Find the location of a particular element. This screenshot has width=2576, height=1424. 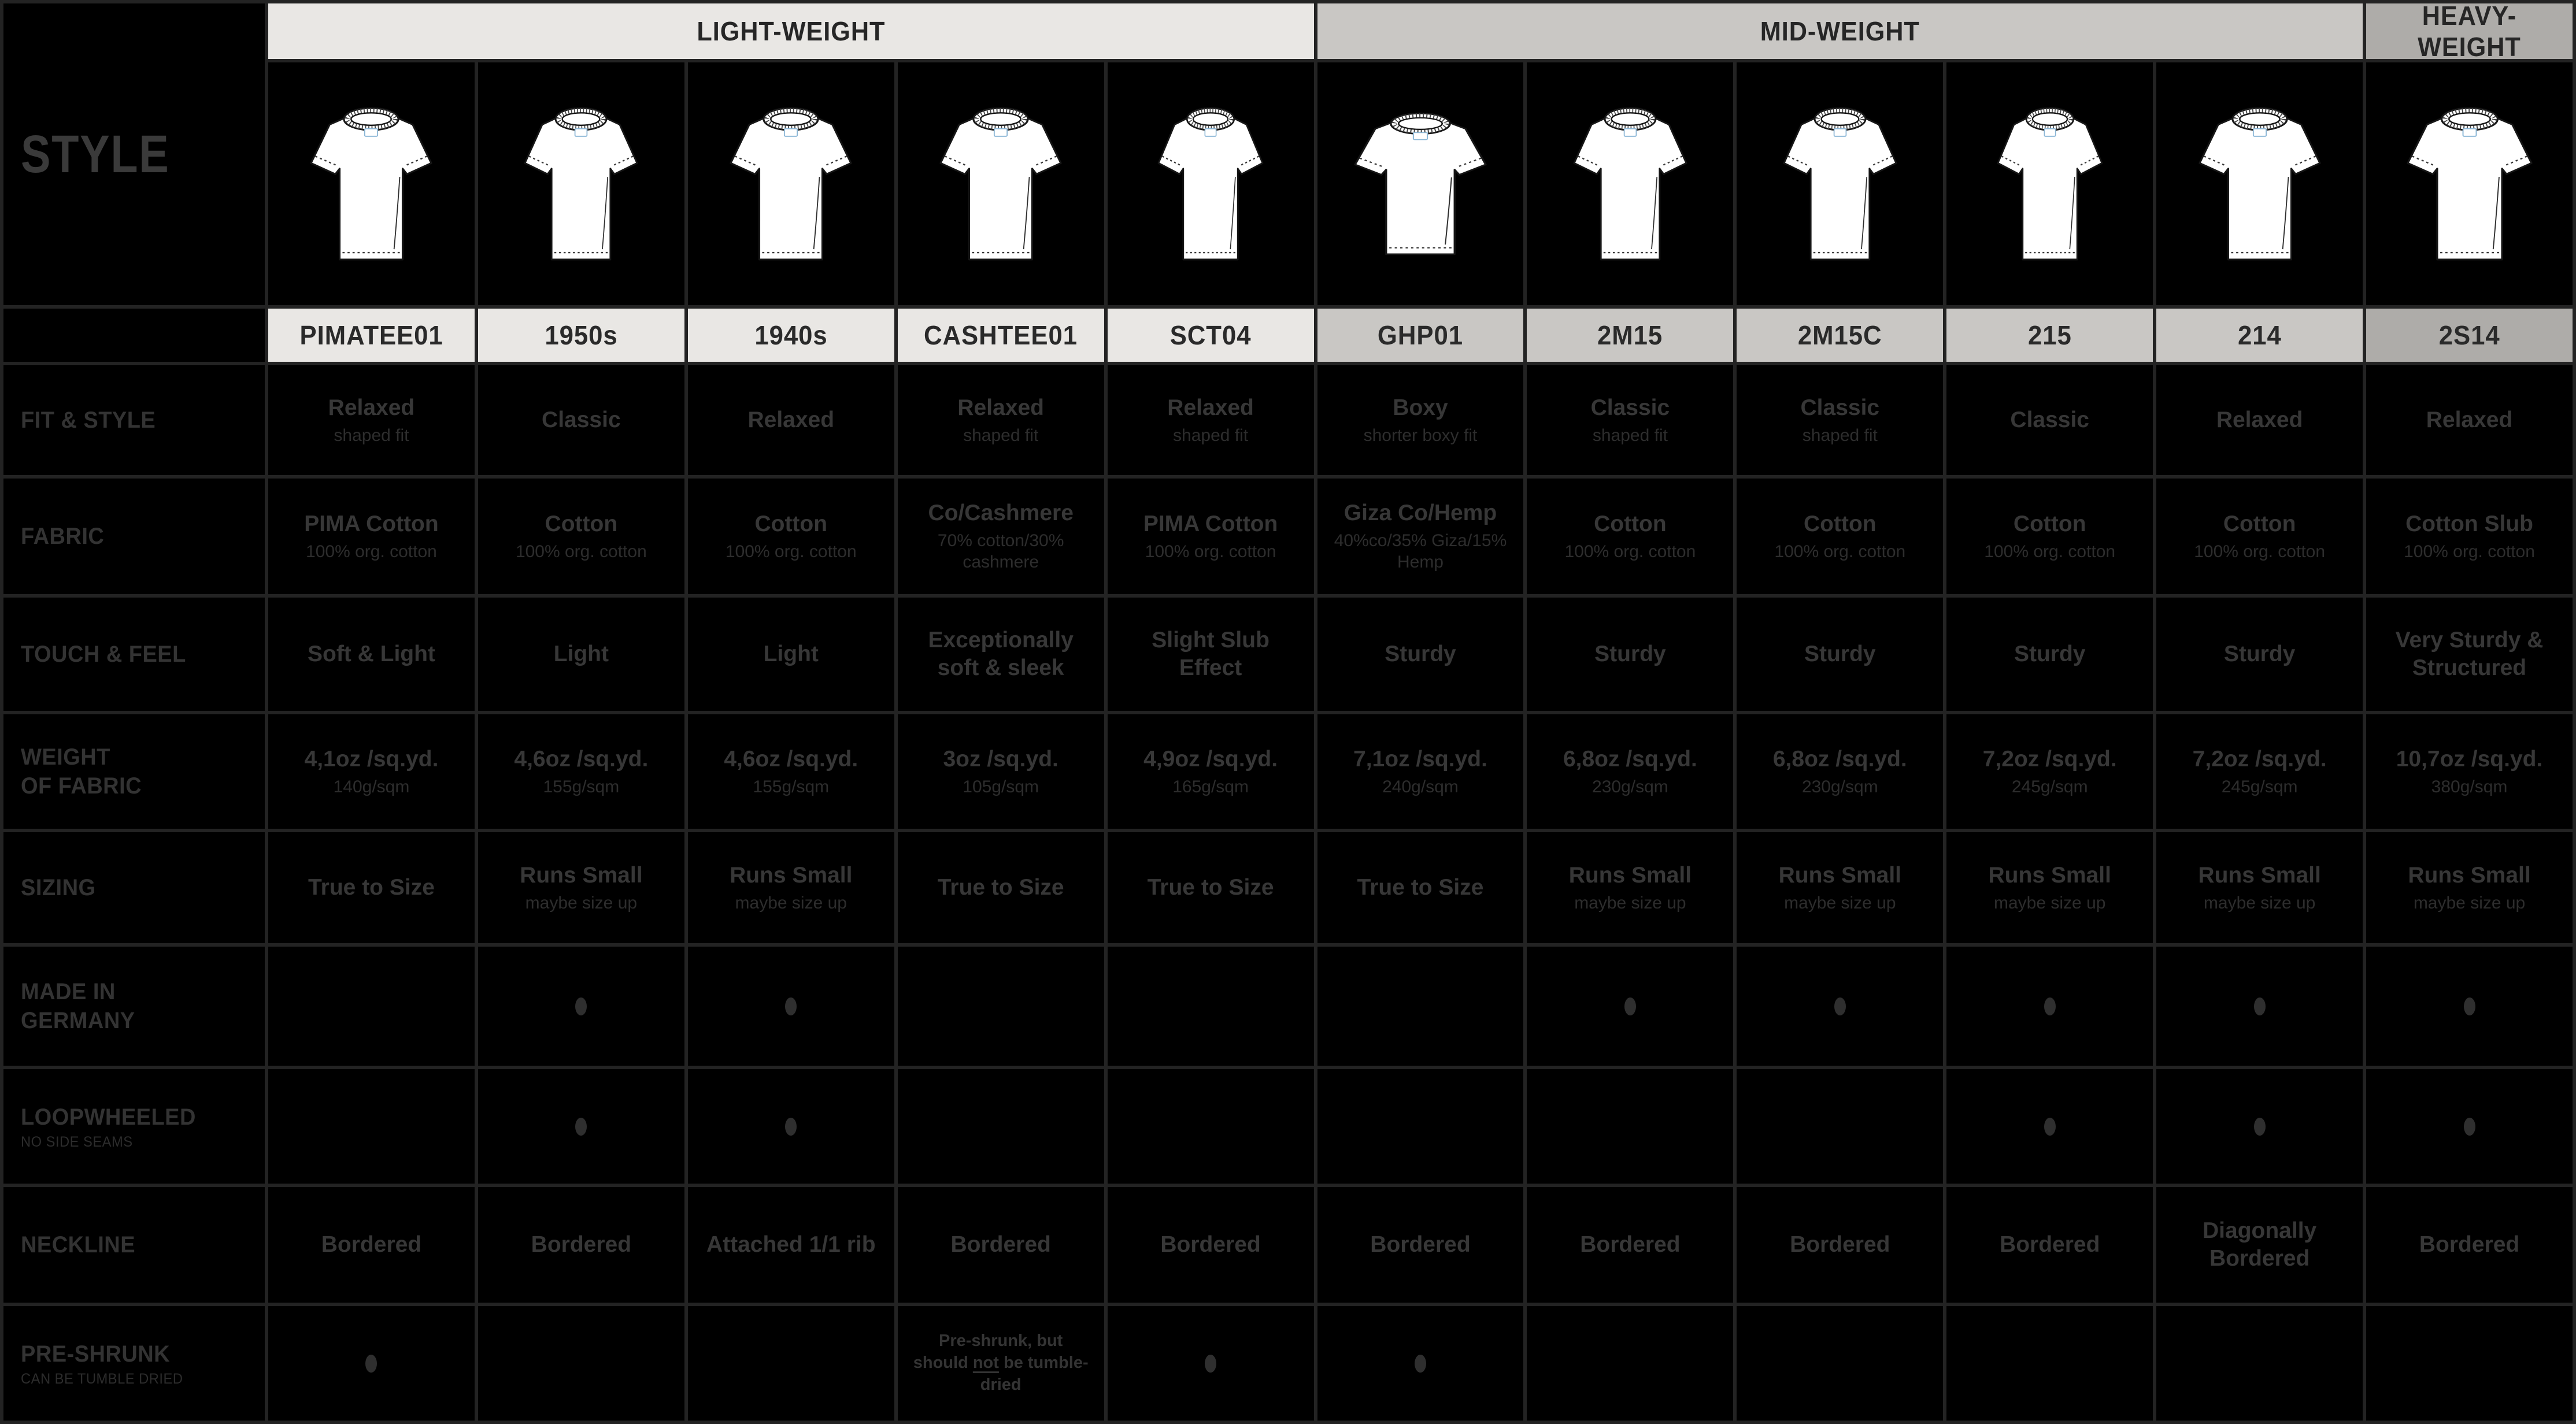

product-name-cell: 2M15C is located at coordinates (1840, 336).